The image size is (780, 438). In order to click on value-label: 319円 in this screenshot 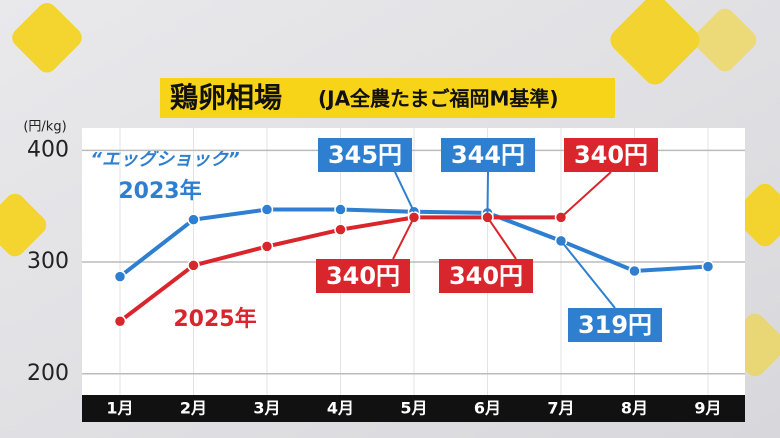, I will do `click(615, 325)`.